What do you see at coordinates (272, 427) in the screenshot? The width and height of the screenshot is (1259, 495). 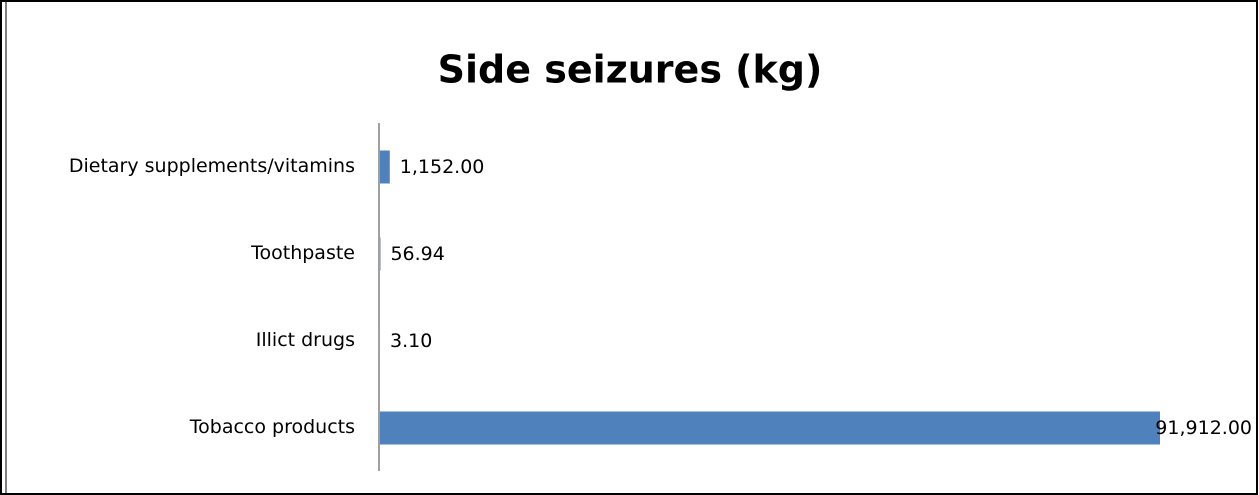 I see `category-label: Tobacco products` at bounding box center [272, 427].